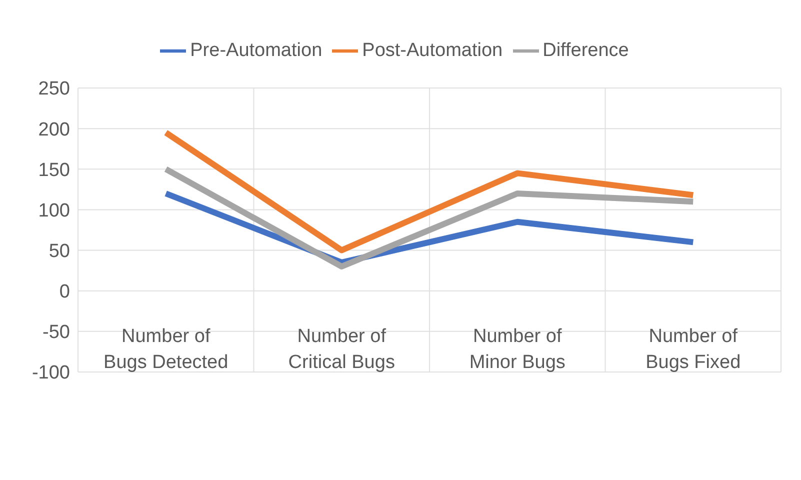  I want to click on y-tick-label: -100, so click(51, 373).